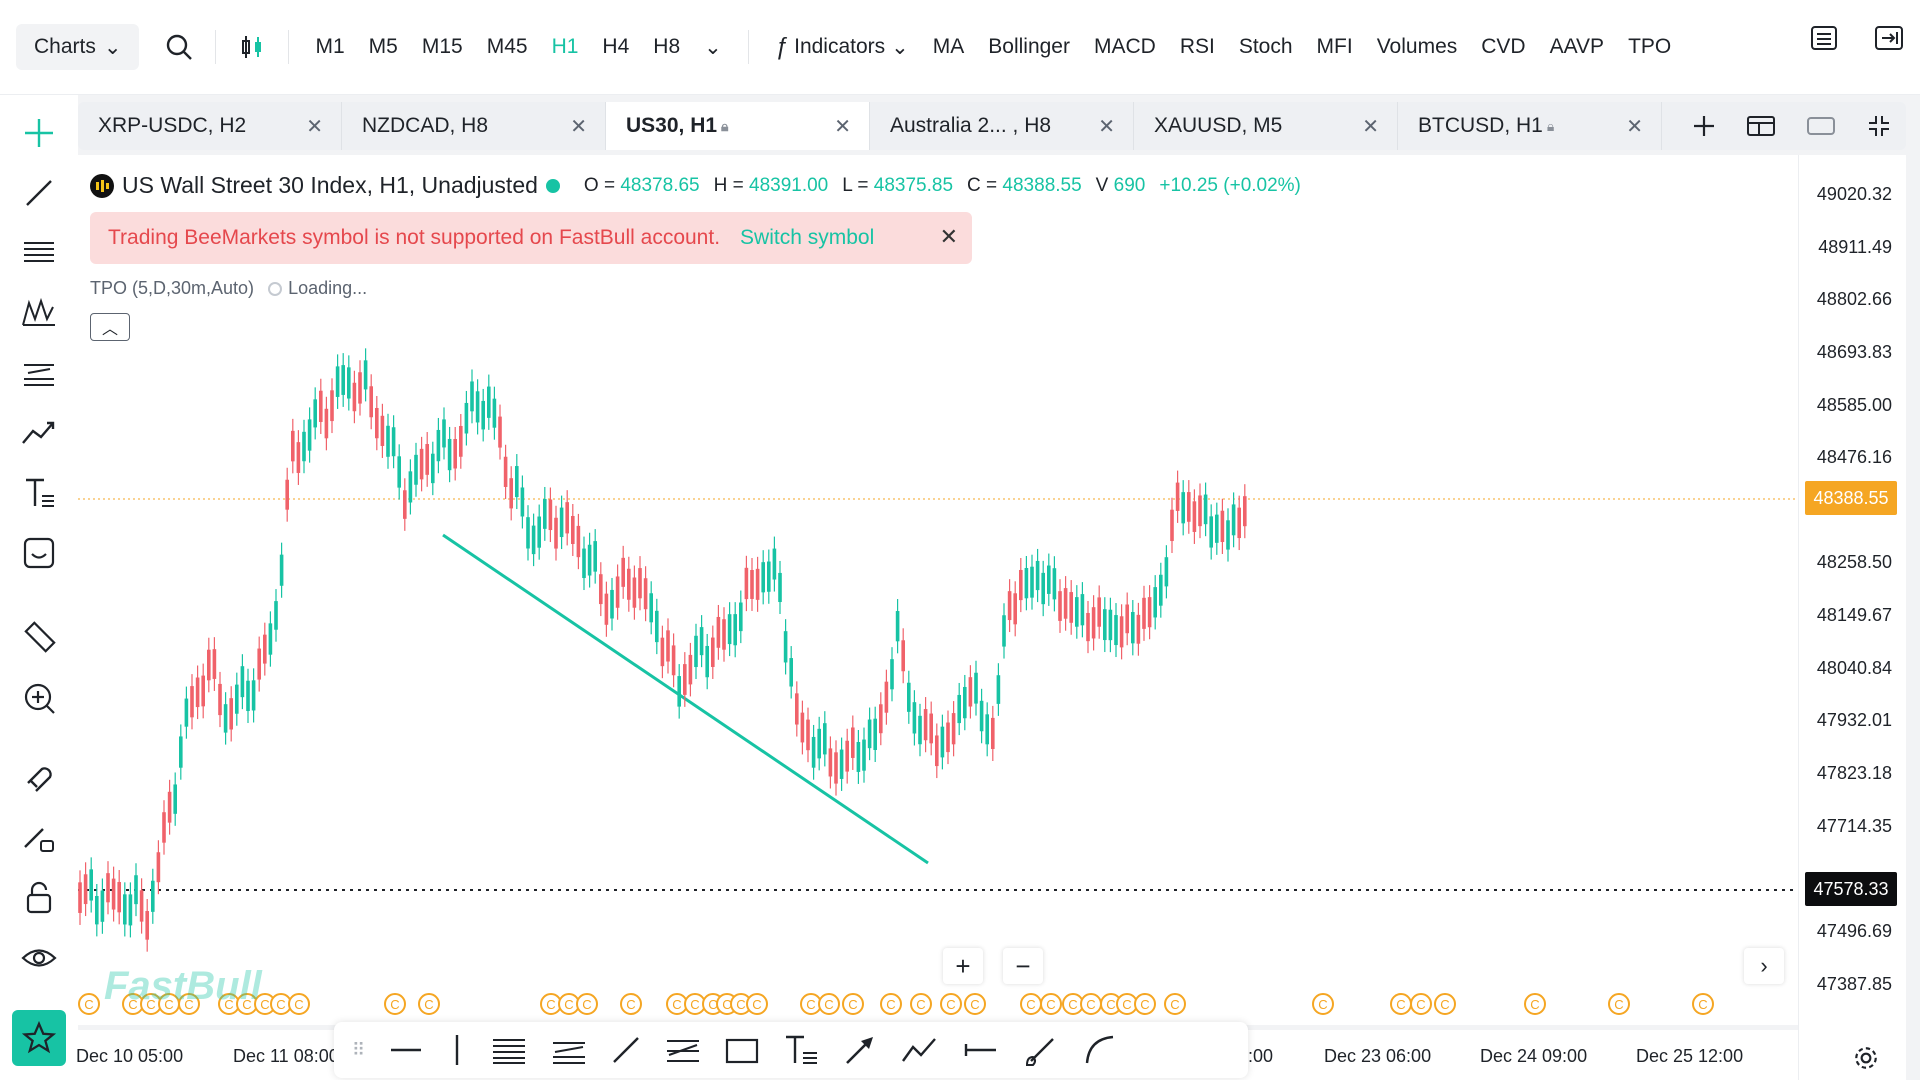 The width and height of the screenshot is (1920, 1080). What do you see at coordinates (1002, 126) in the screenshot?
I see `tab-australia: Australia 2... , H8 ✕` at bounding box center [1002, 126].